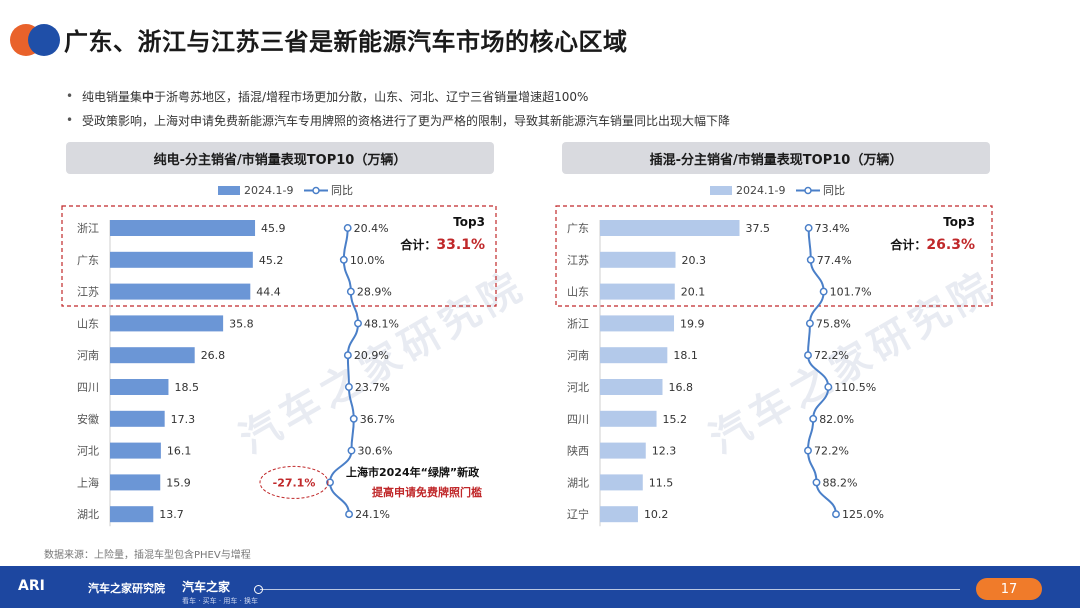  I want to click on category-label: 辽宁, so click(578, 514).